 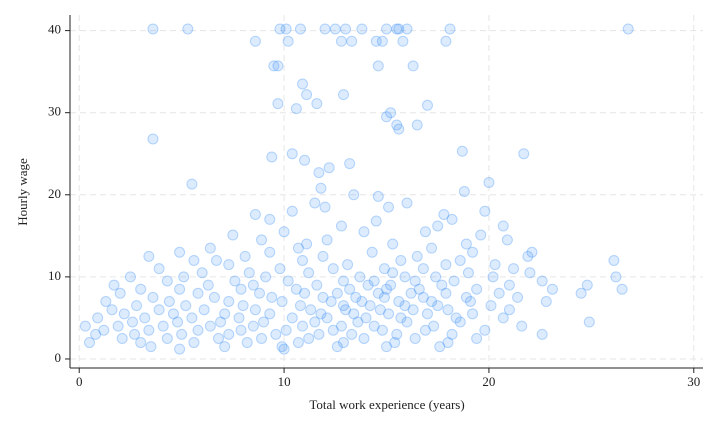 I want to click on x-tick-label: 20, so click(x=488, y=381).